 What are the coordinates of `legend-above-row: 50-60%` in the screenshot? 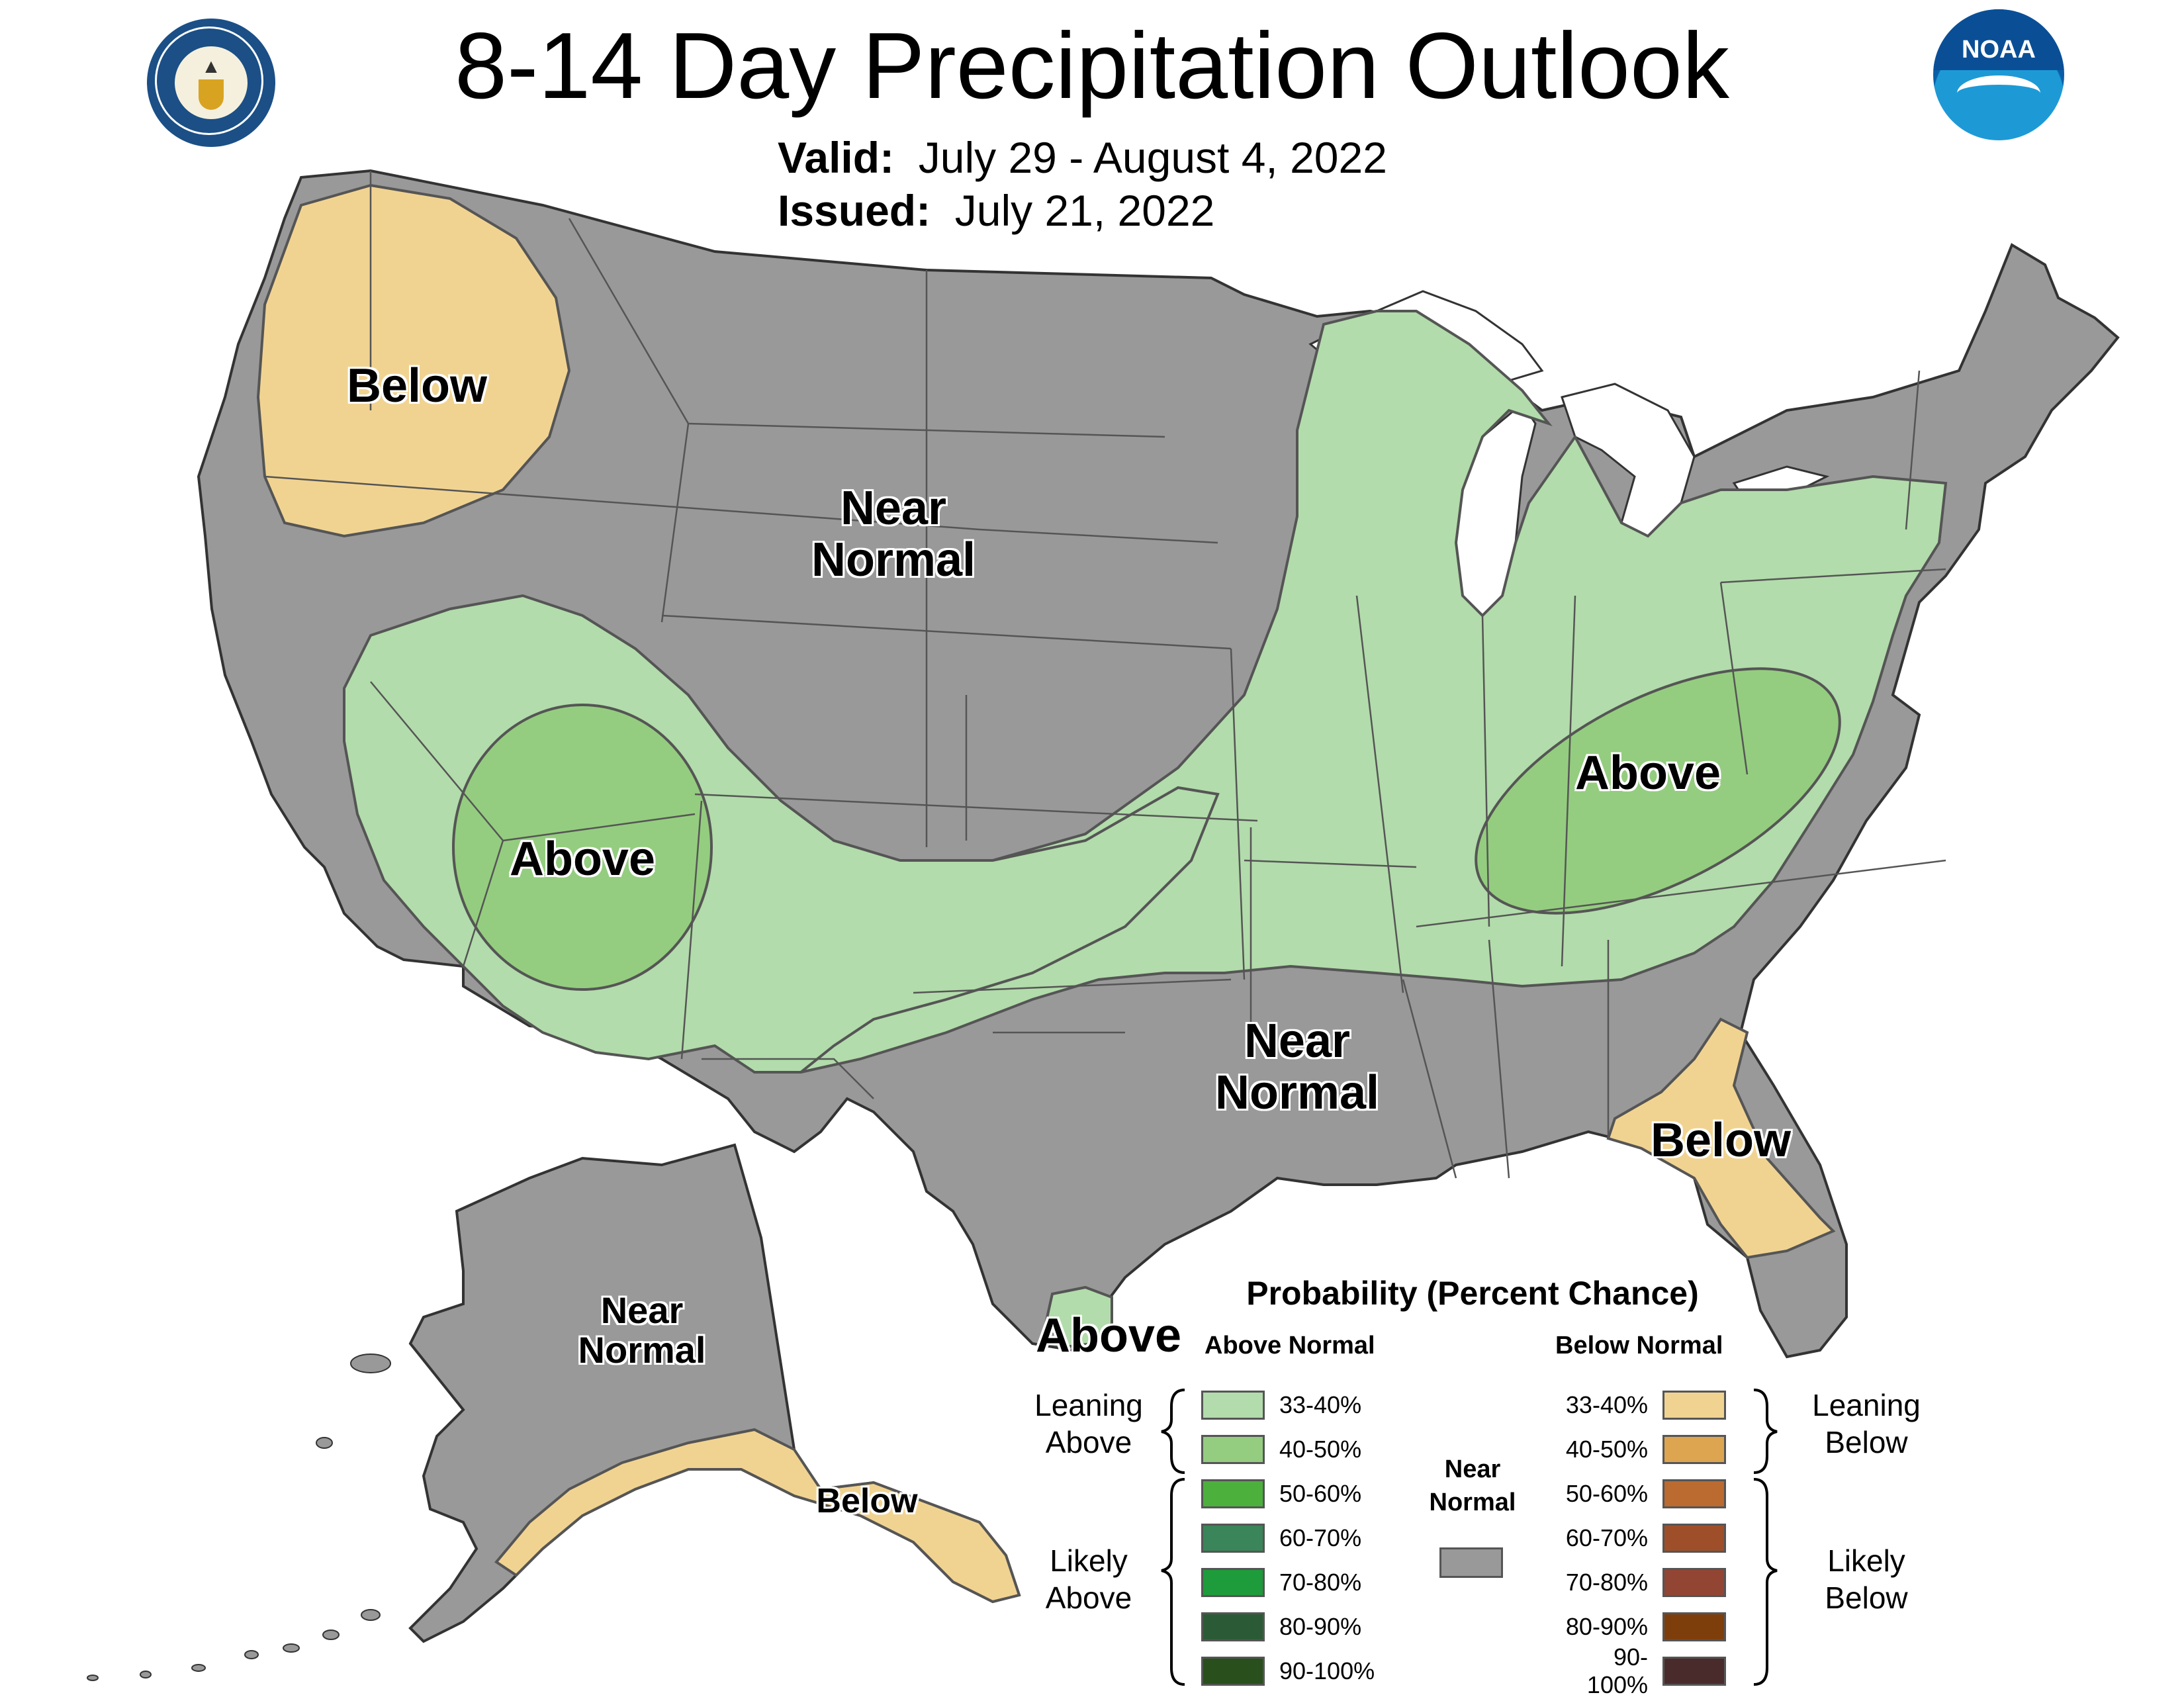 It's located at (1281, 1493).